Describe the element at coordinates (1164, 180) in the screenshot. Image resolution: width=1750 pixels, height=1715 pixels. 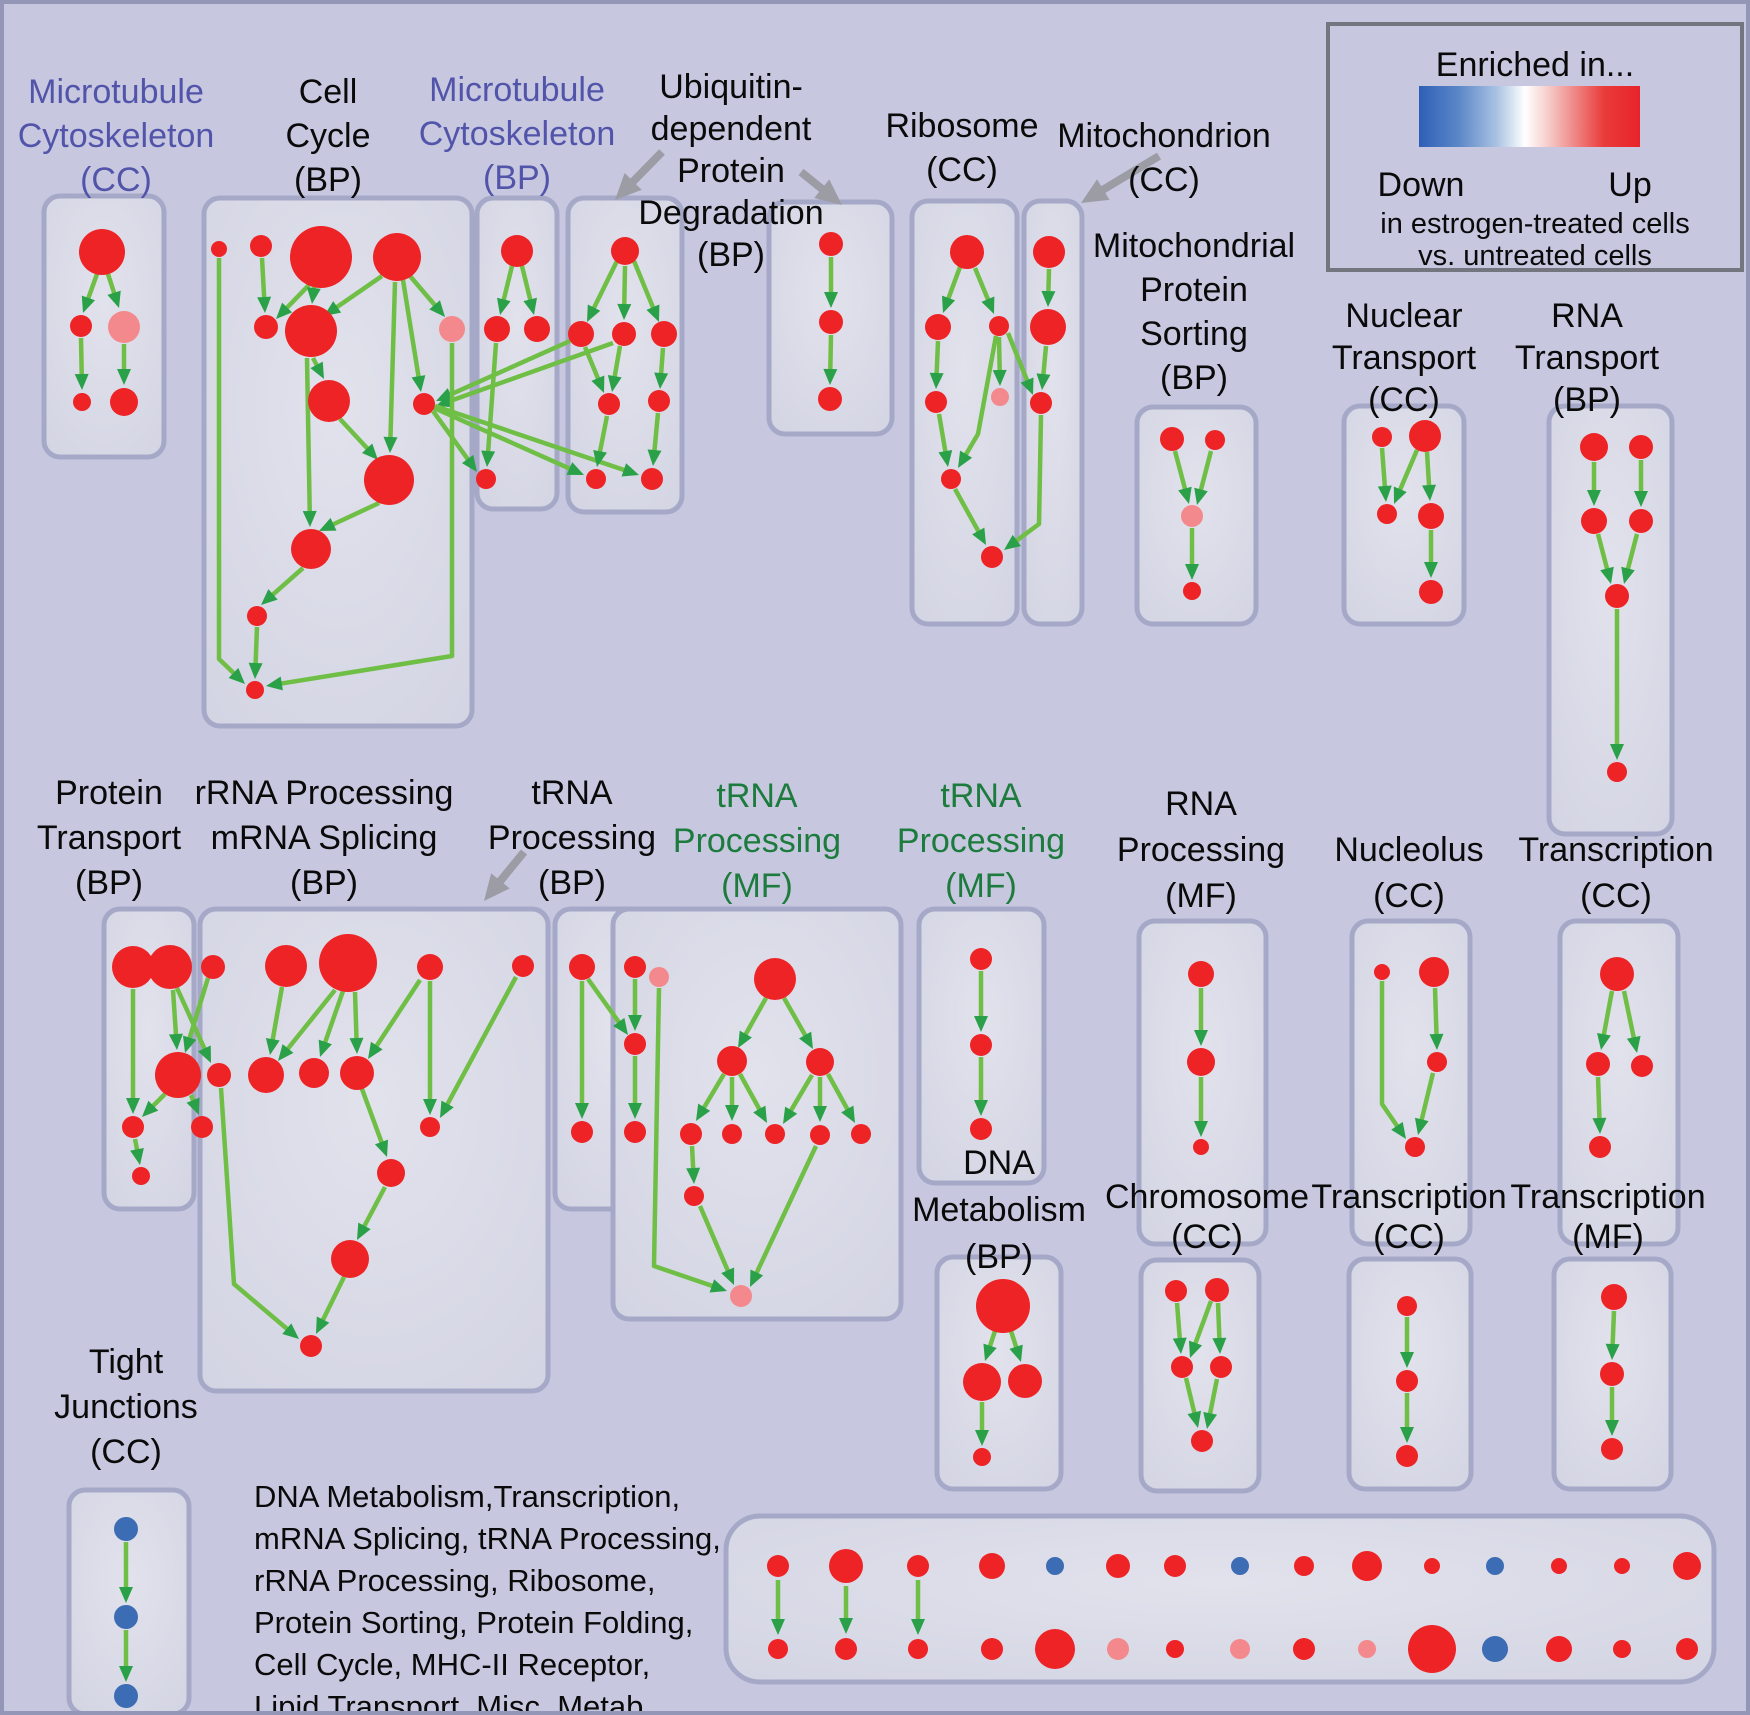
I see `mitochondrion-label: (CC)` at that location.